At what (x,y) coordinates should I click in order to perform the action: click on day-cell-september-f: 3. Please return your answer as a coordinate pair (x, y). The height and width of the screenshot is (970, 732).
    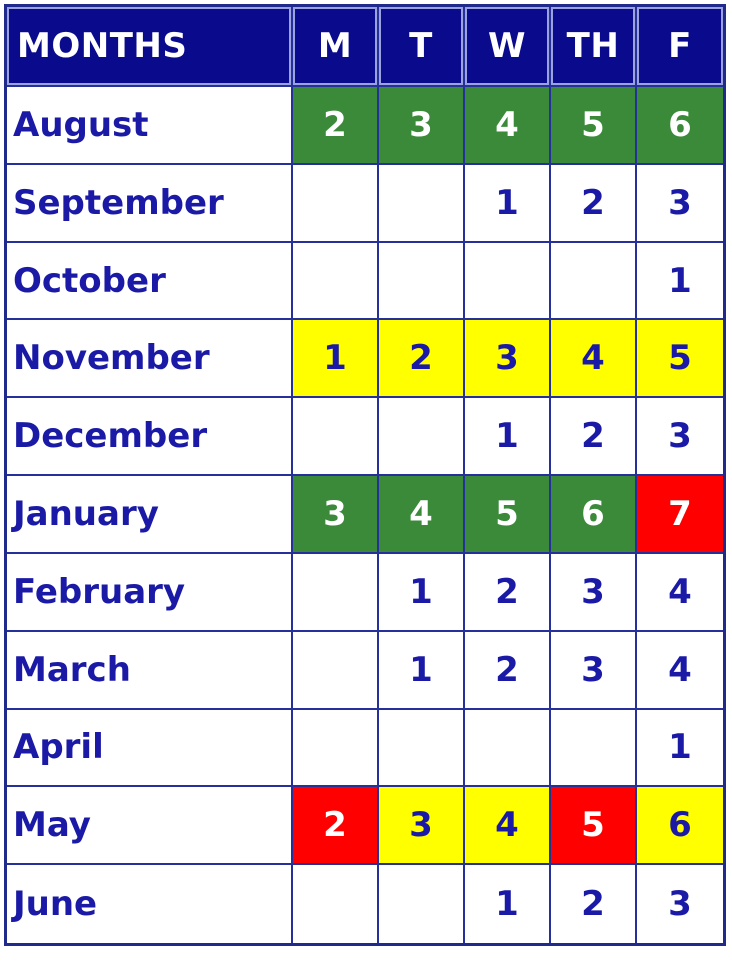
    Looking at the image, I should click on (680, 203).